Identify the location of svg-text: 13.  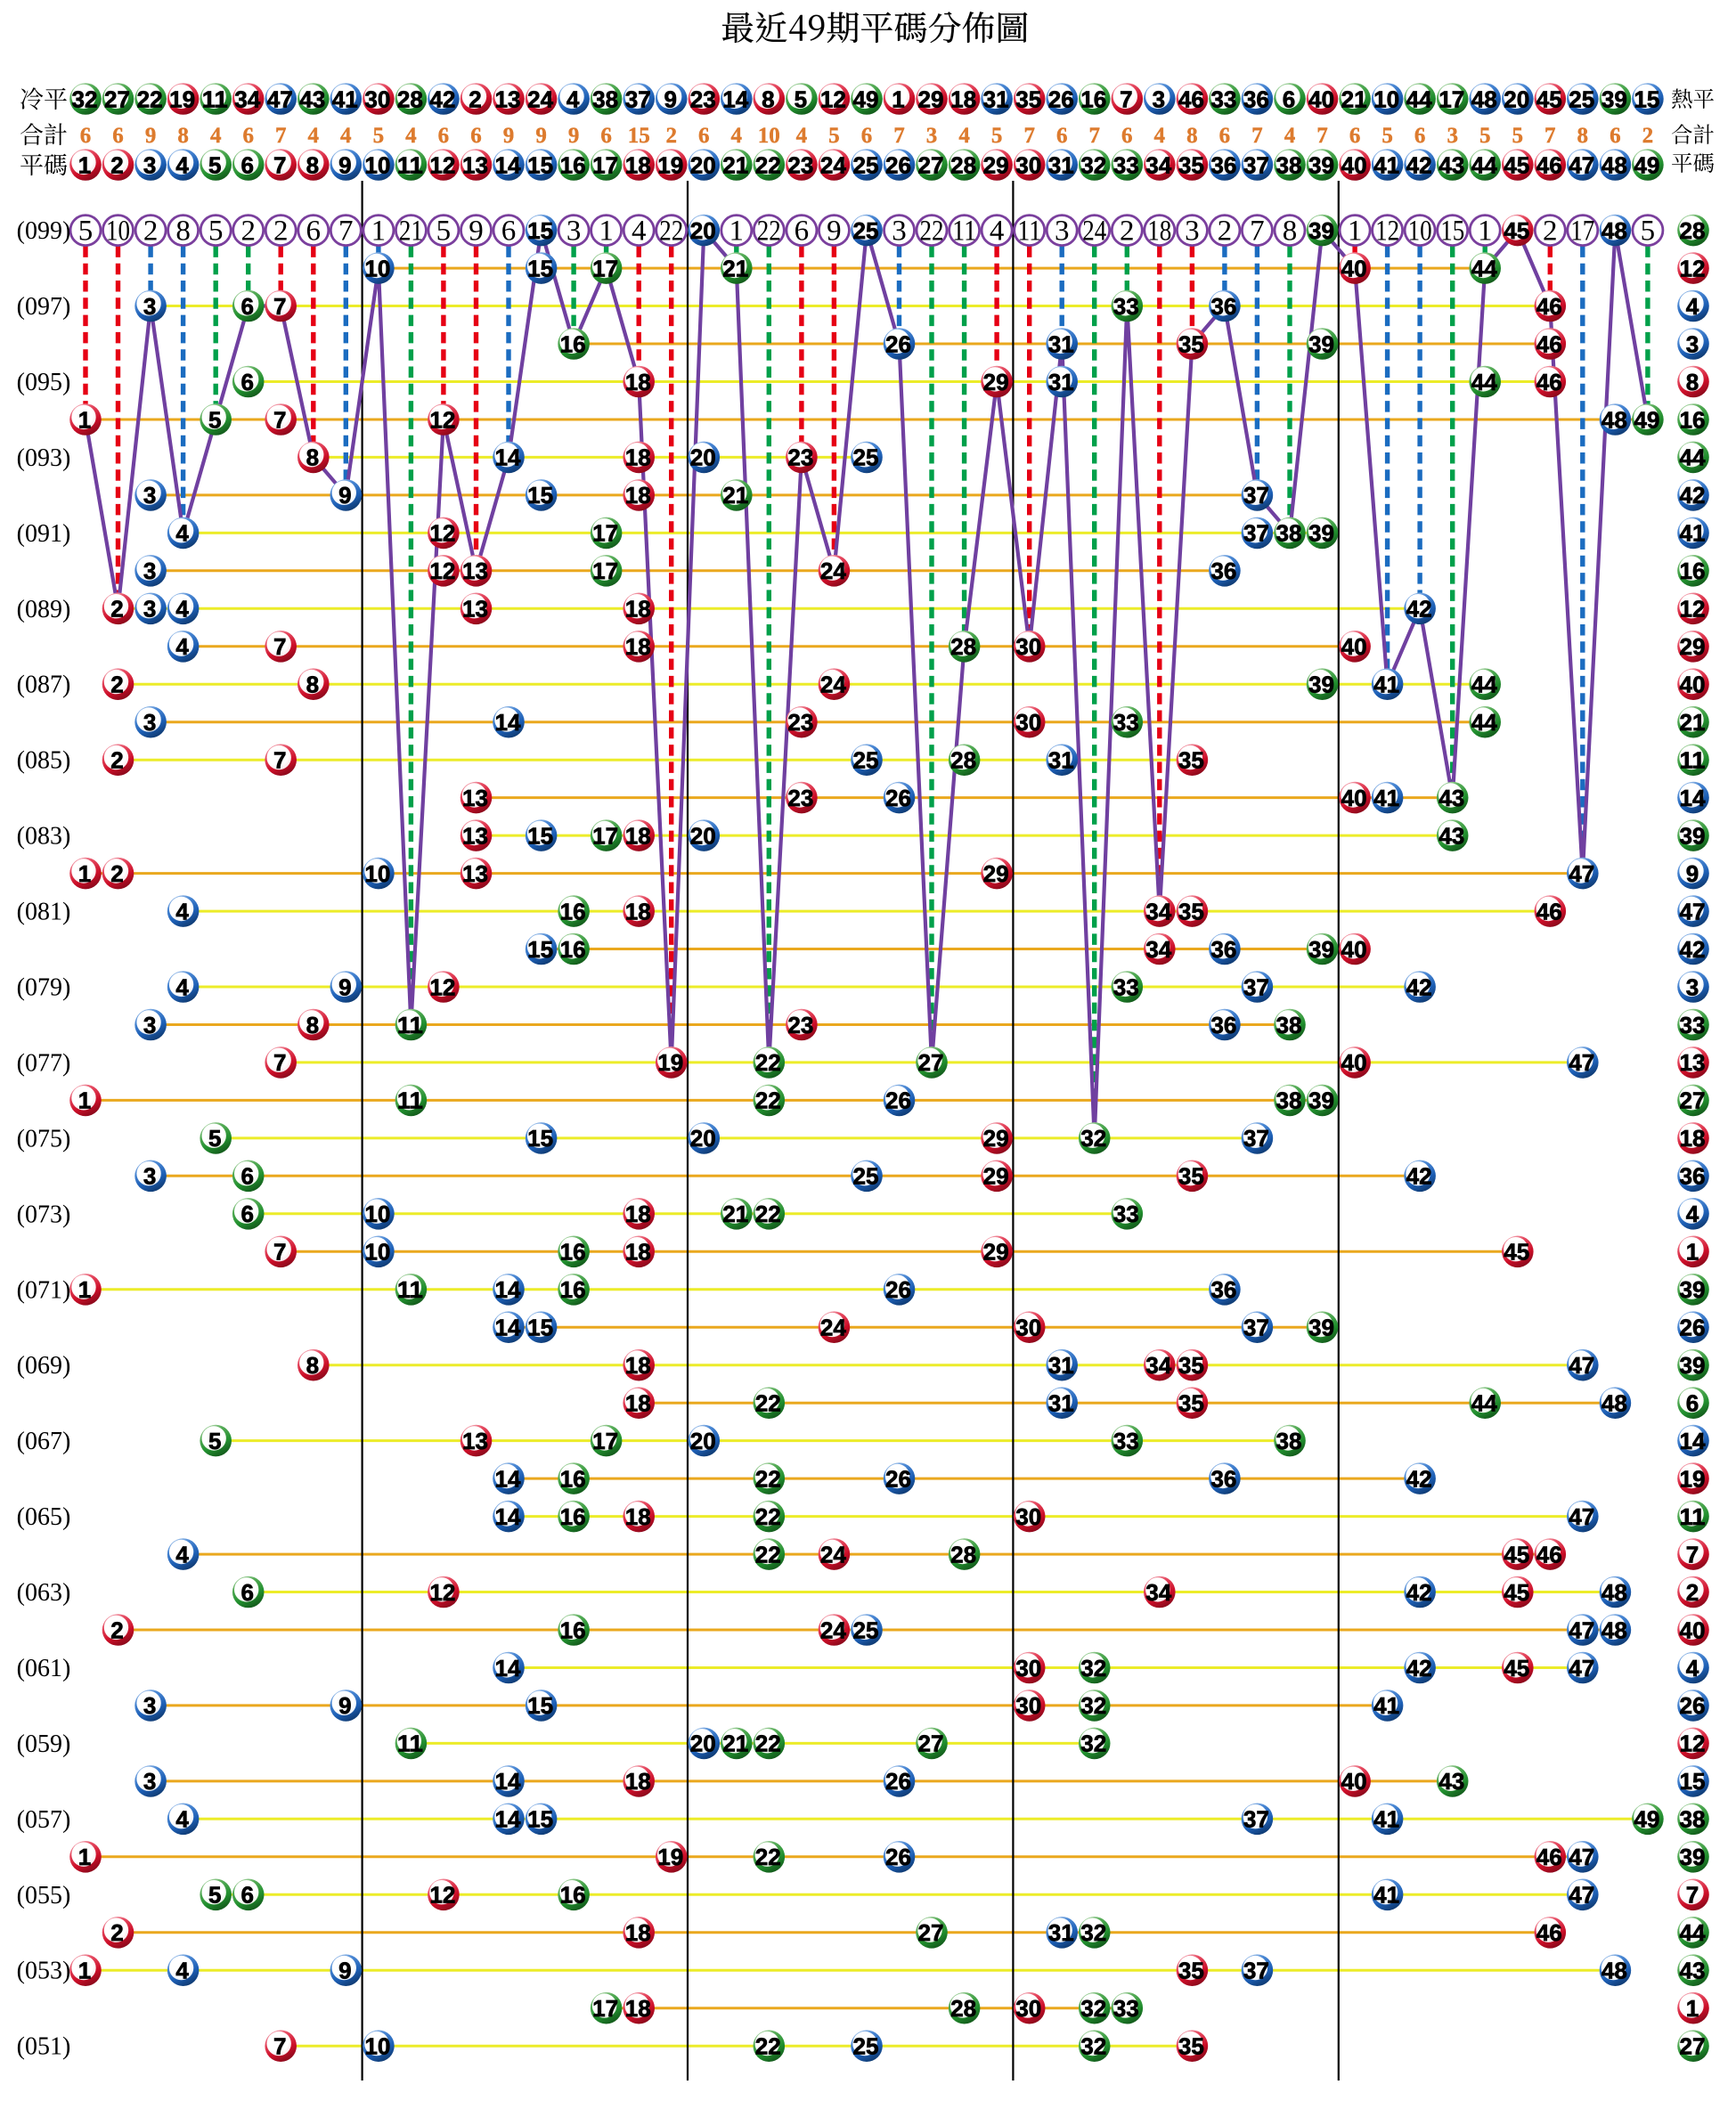
(475, 1441).